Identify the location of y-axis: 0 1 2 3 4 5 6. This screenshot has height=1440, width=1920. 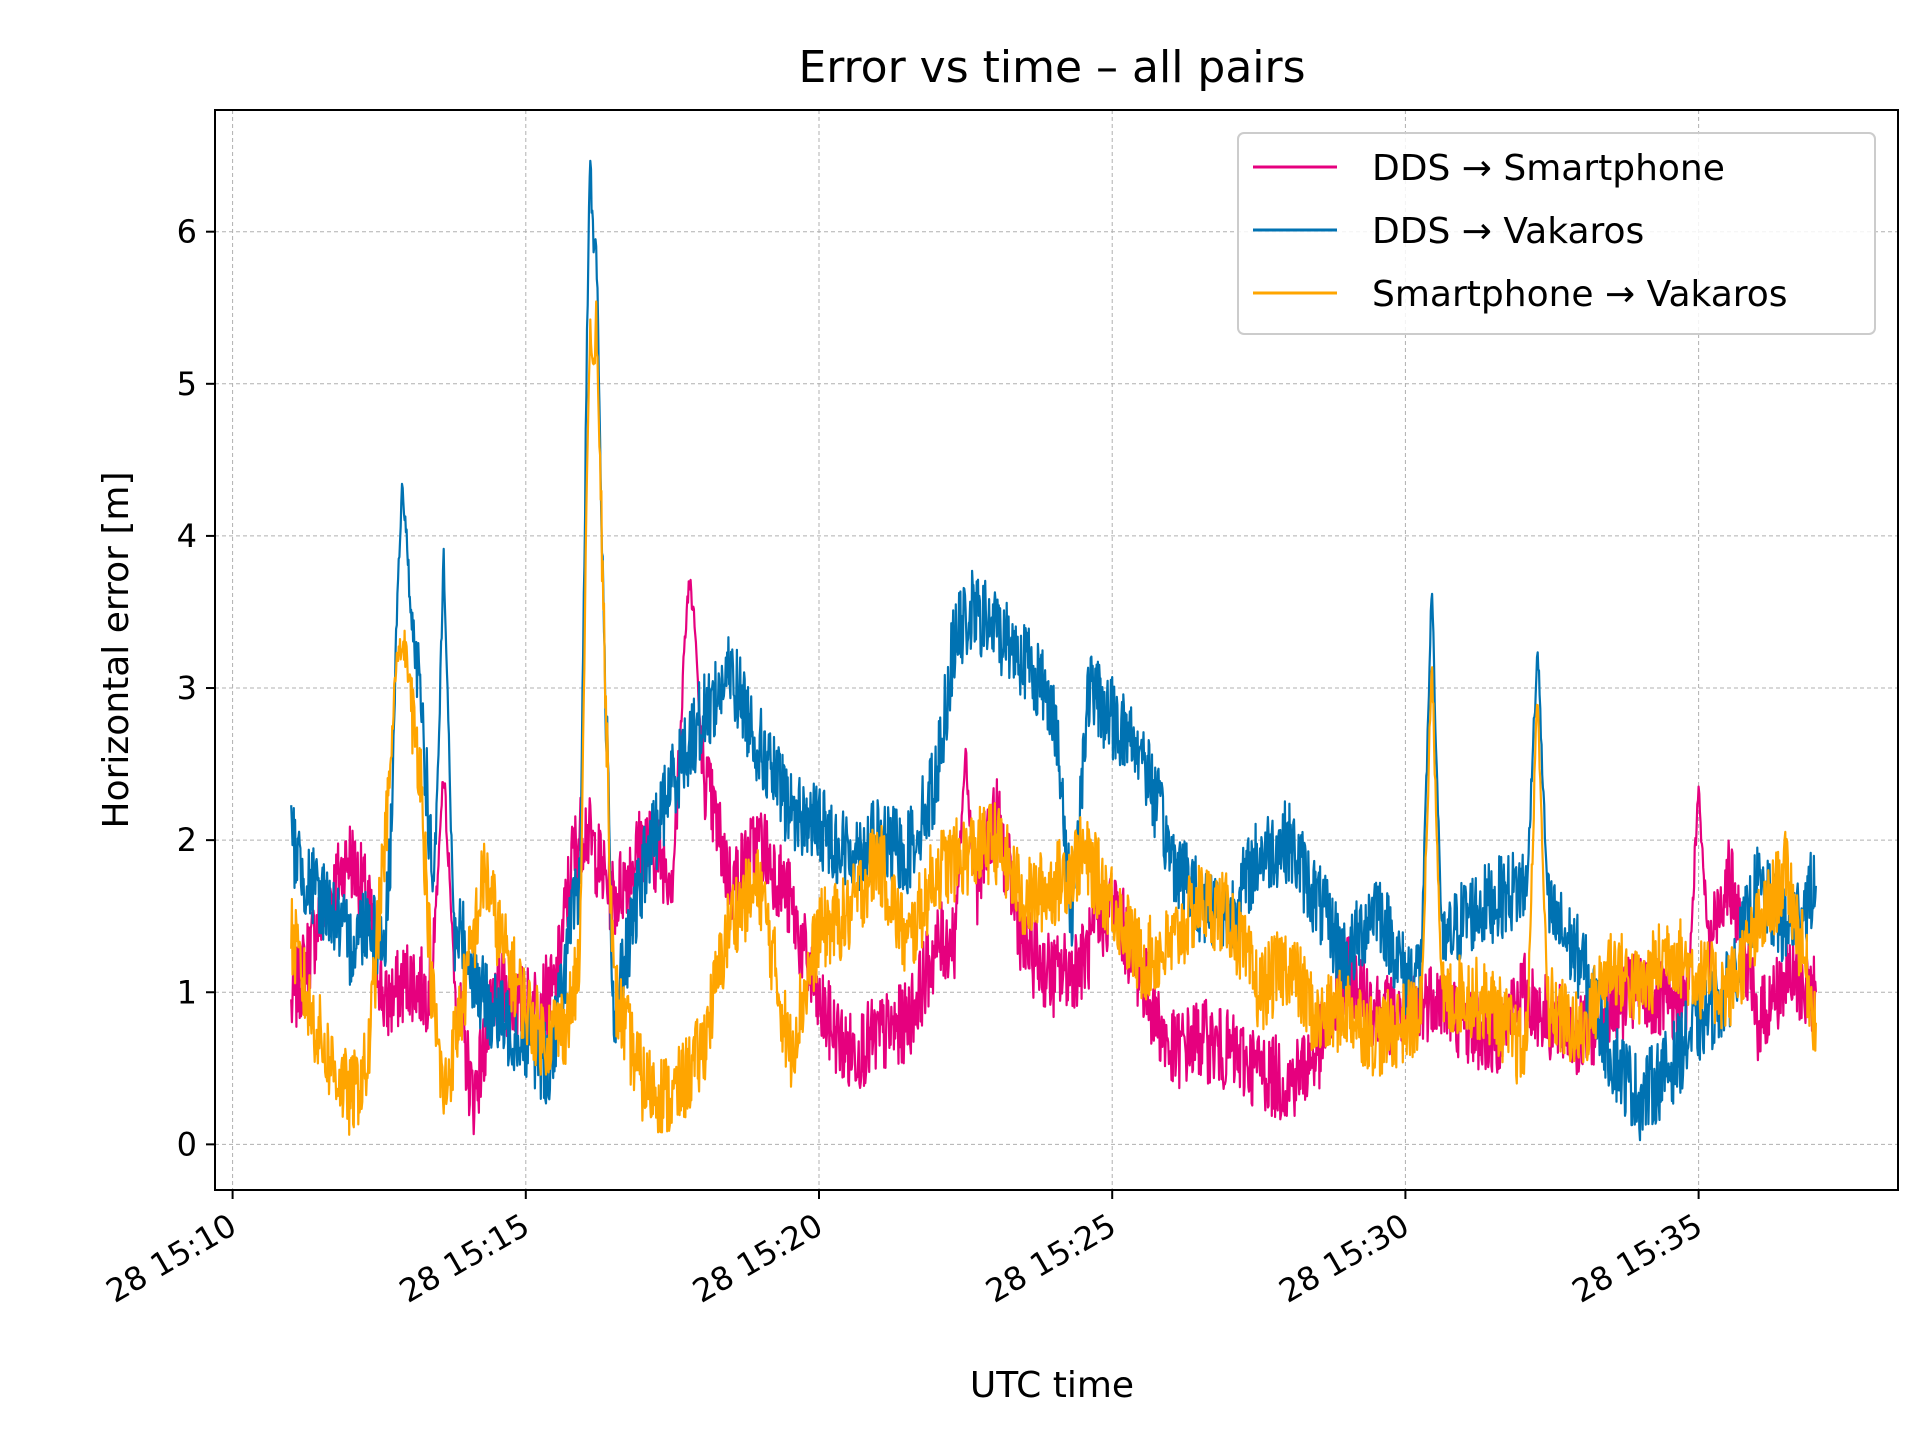
(196, 688).